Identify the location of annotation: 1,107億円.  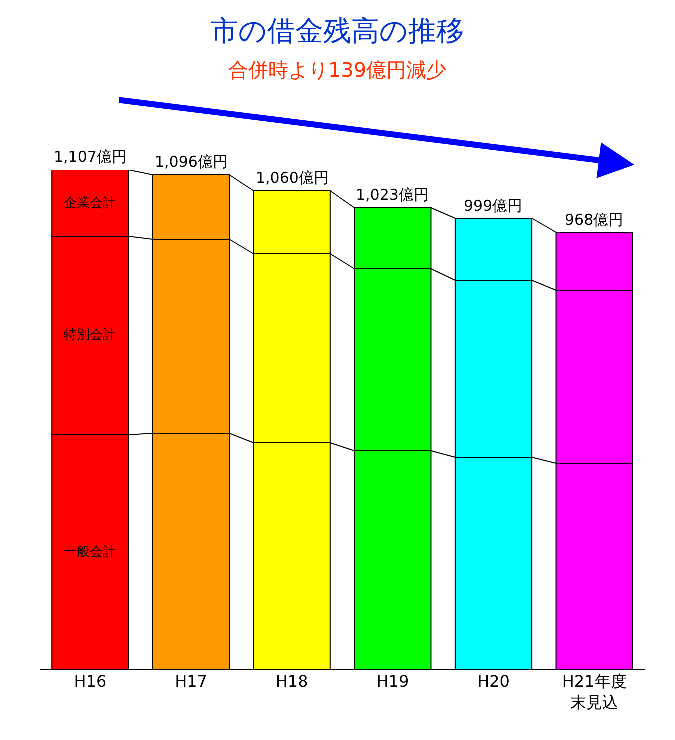
(90, 157).